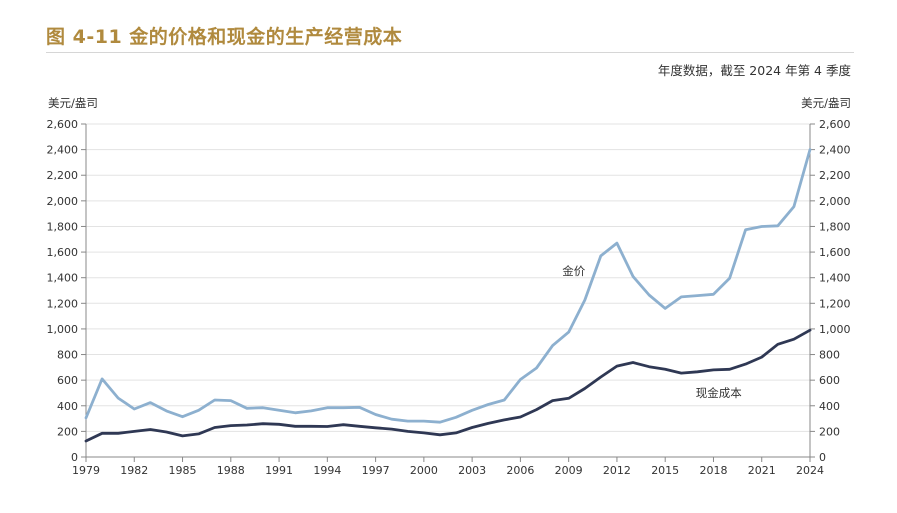 The width and height of the screenshot is (897, 513). Describe the element at coordinates (835, 150) in the screenshot. I see `y-tick-label-right: 2,400` at that location.